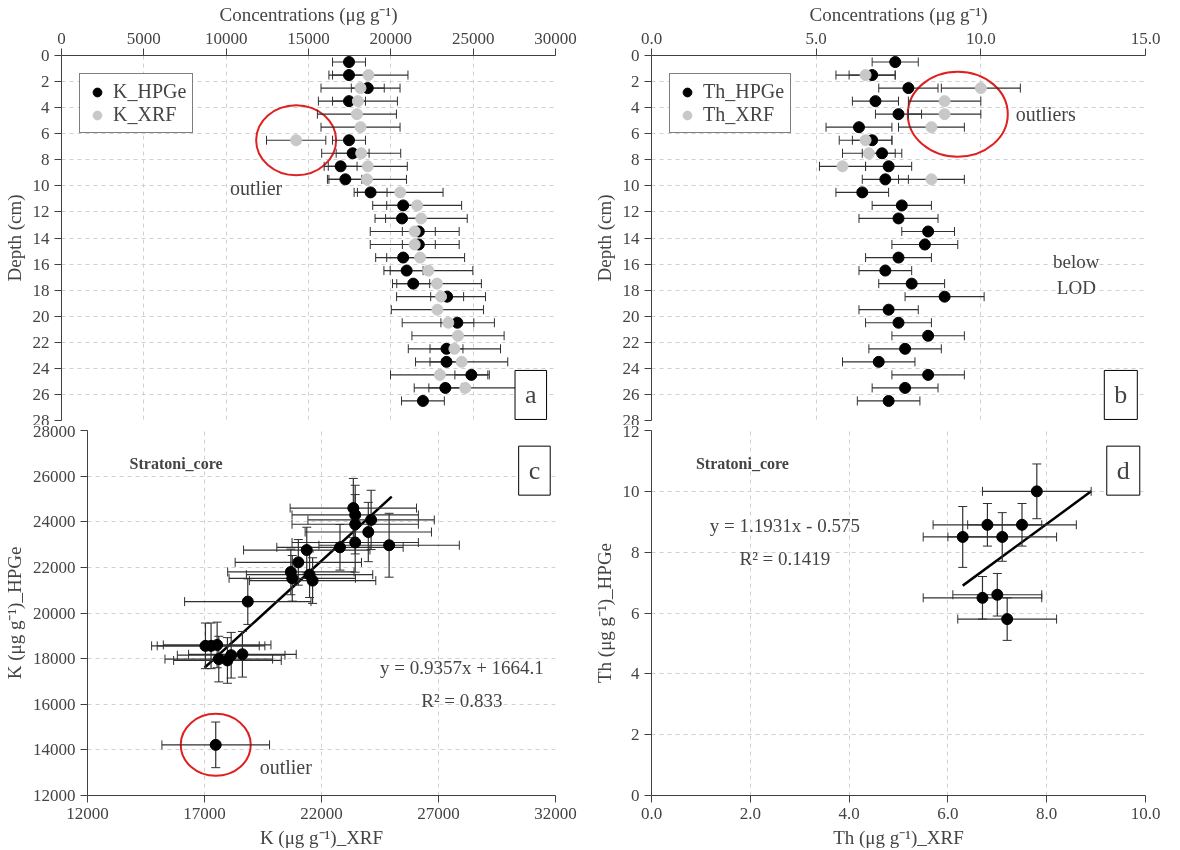  I want to click on x-tick-label: 8.0, so click(1047, 813).